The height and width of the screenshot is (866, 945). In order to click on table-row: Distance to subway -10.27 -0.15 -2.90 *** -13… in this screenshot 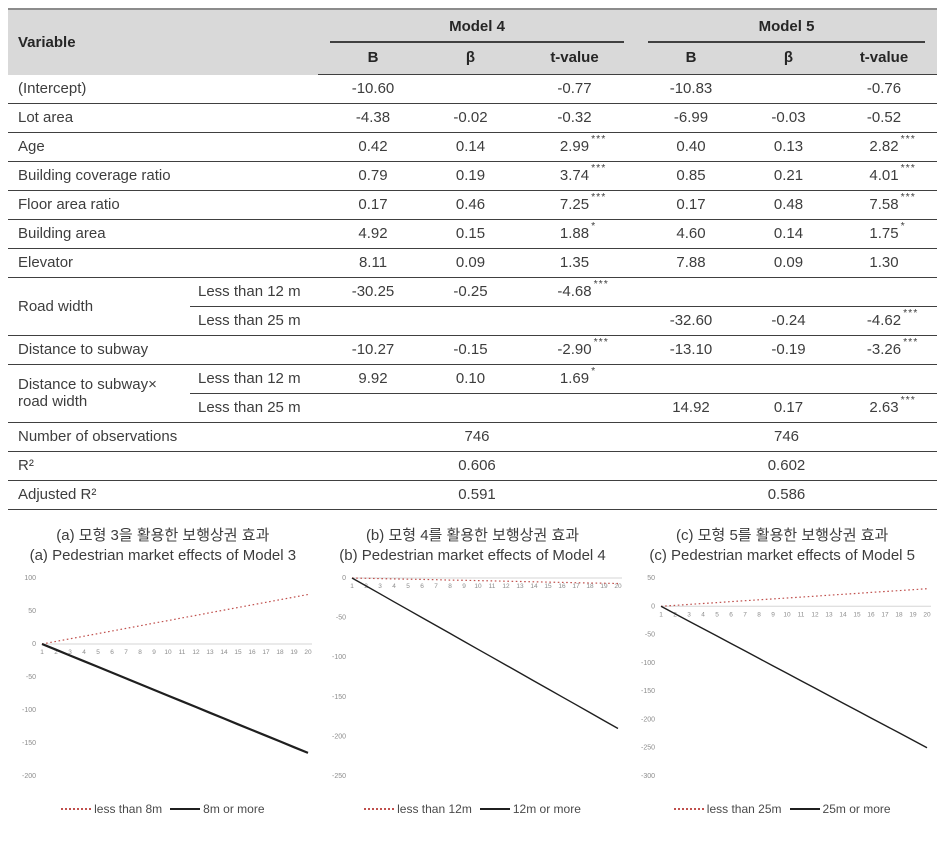, I will do `click(472, 350)`.